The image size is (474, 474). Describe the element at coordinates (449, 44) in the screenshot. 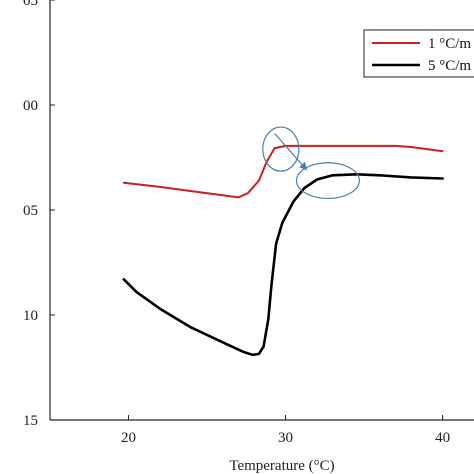

I see `legend-label-1: 1 °C/m` at that location.